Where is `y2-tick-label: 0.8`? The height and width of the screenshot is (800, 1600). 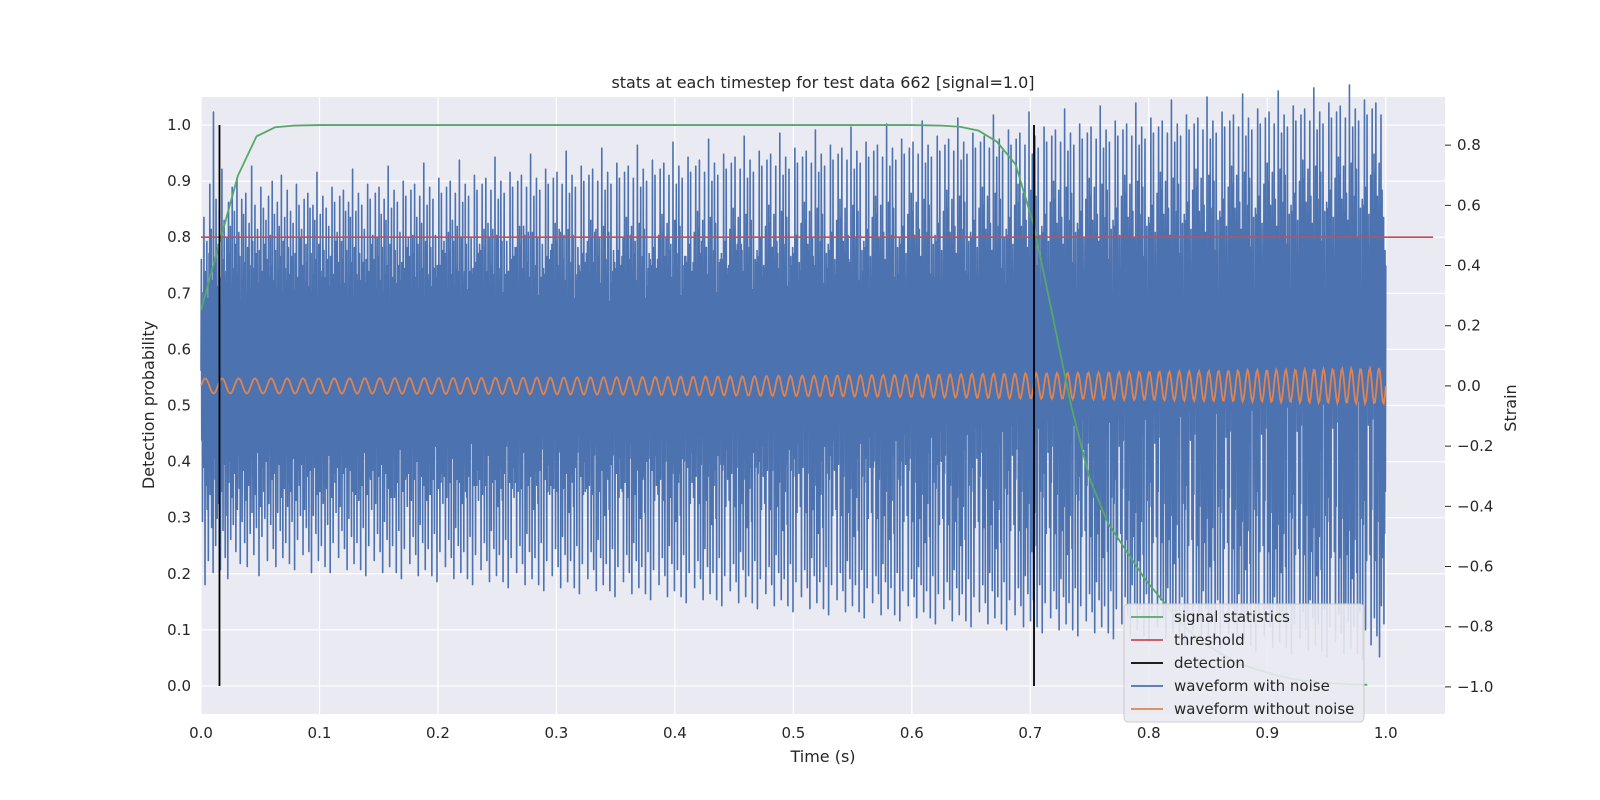 y2-tick-label: 0.8 is located at coordinates (1469, 145).